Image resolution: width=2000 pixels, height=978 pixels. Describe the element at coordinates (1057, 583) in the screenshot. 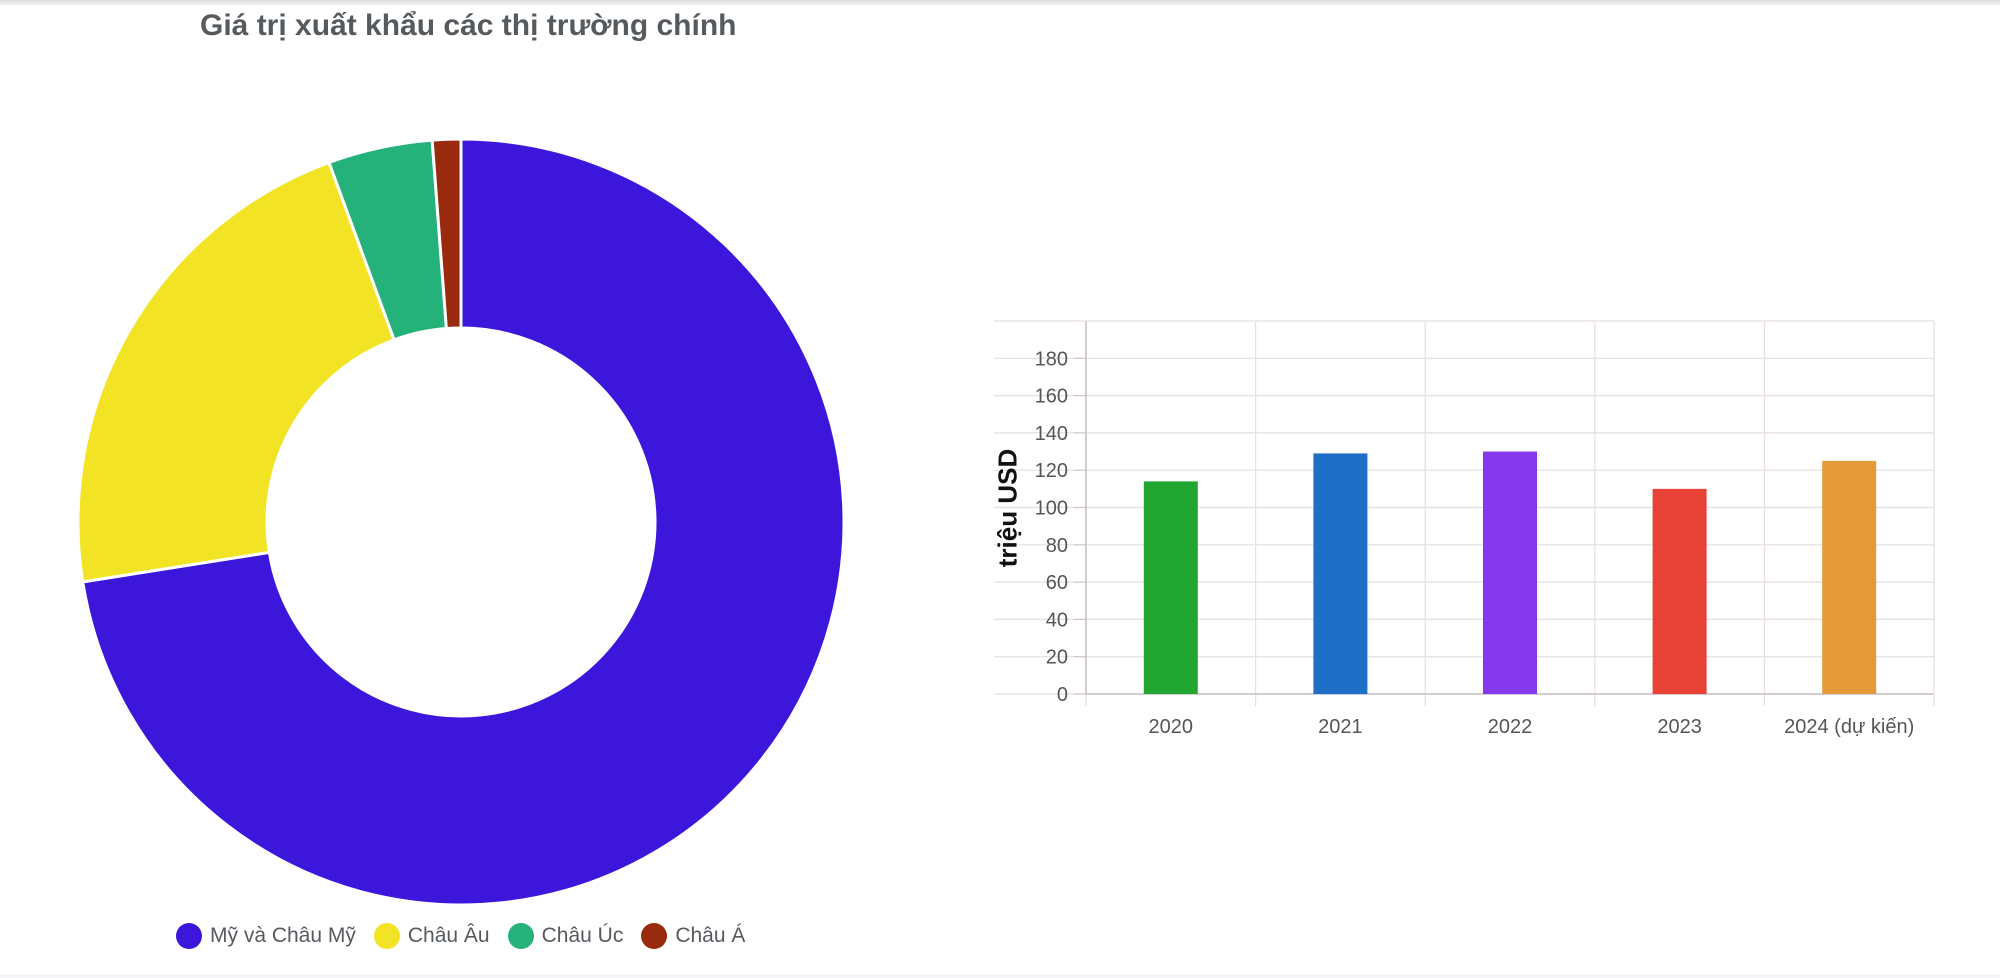

I see `y-tick-label: 60` at that location.